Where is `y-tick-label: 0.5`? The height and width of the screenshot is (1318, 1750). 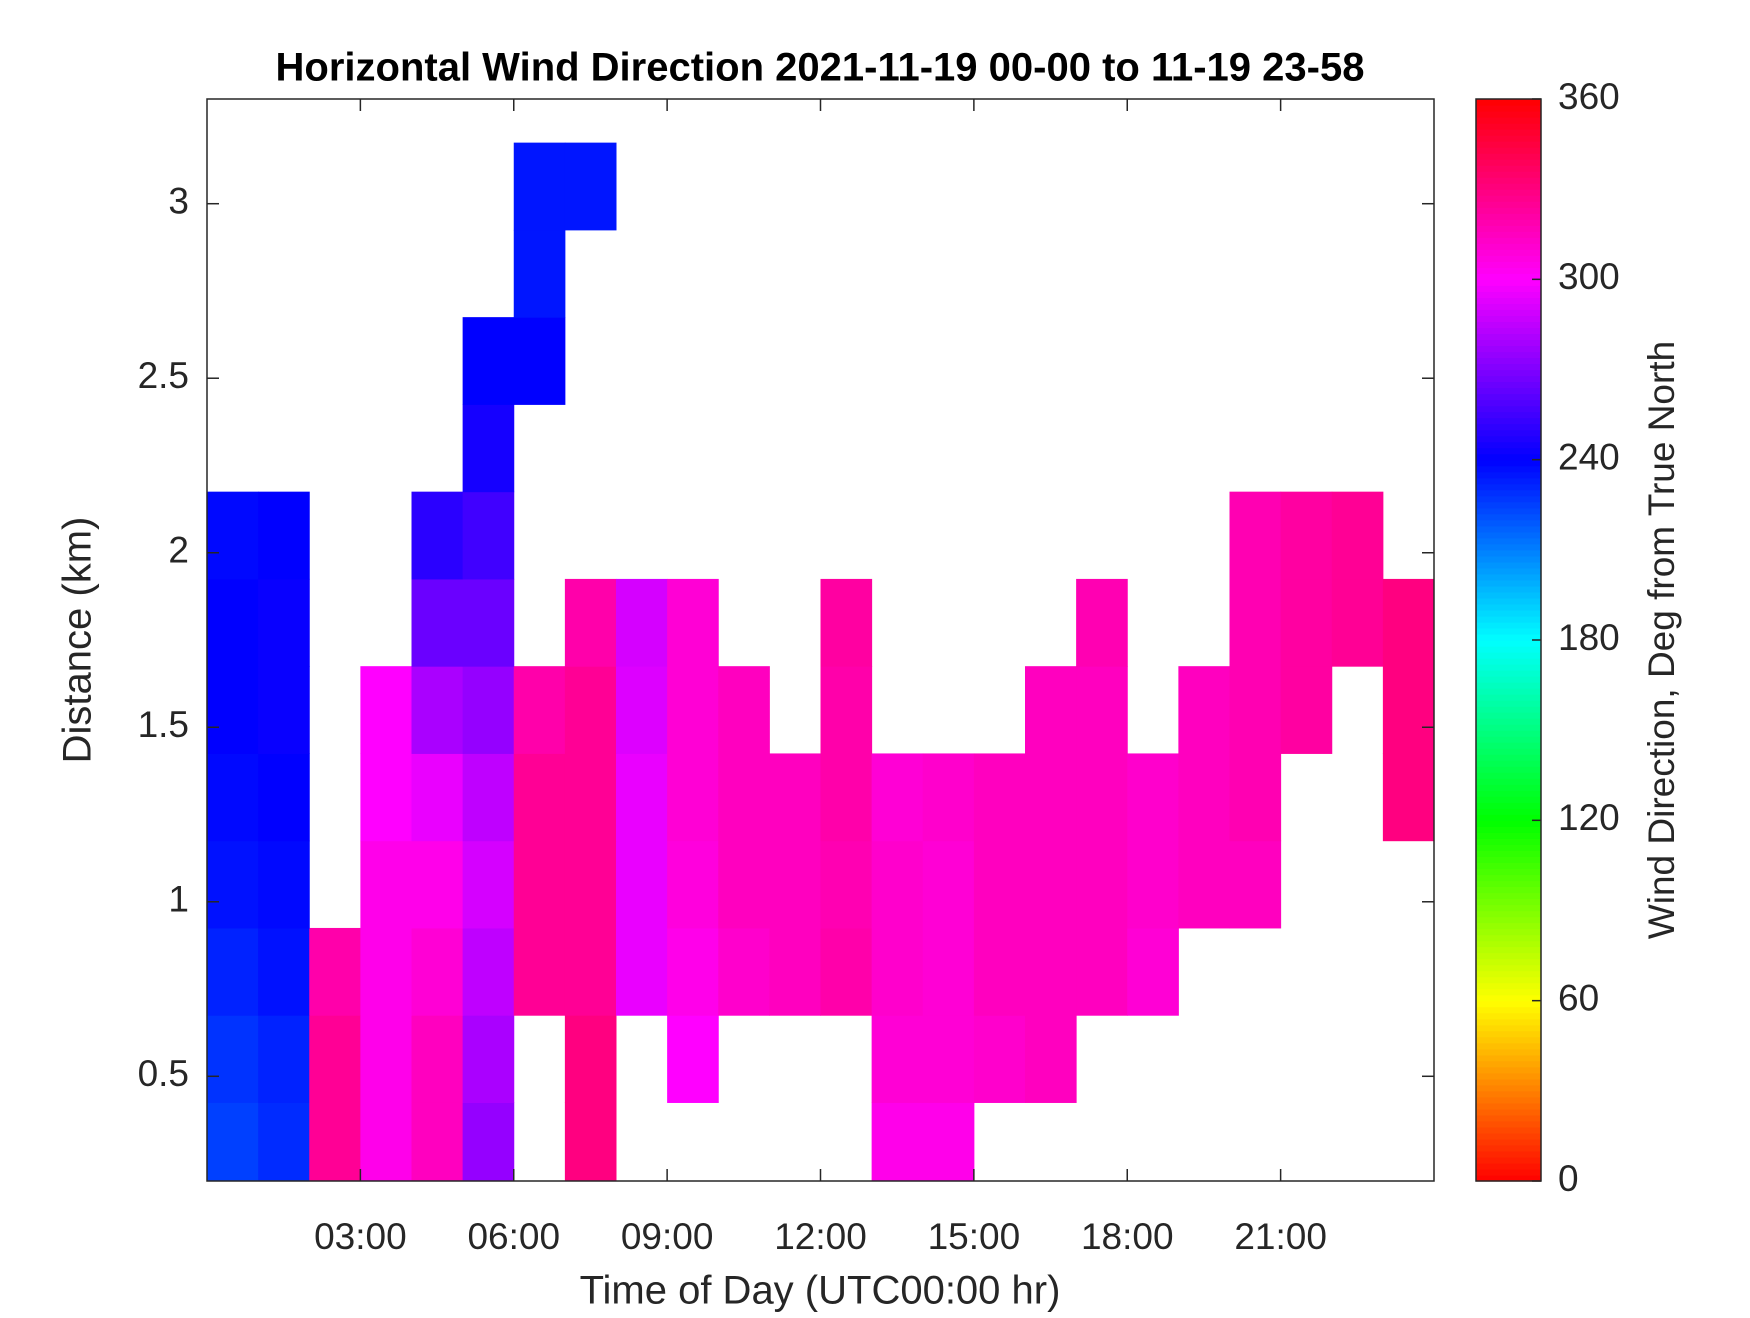 y-tick-label: 0.5 is located at coordinates (163, 1073).